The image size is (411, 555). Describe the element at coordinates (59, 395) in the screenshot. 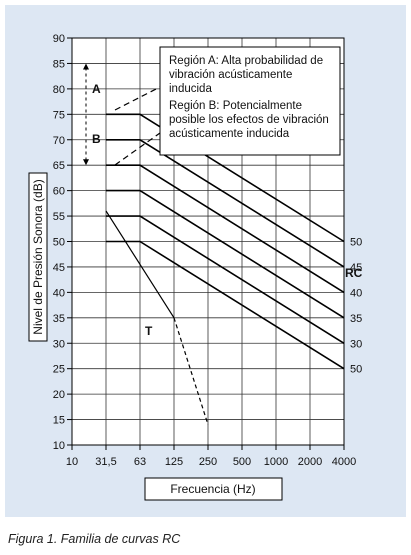

I see `y-tick-label: 20` at that location.